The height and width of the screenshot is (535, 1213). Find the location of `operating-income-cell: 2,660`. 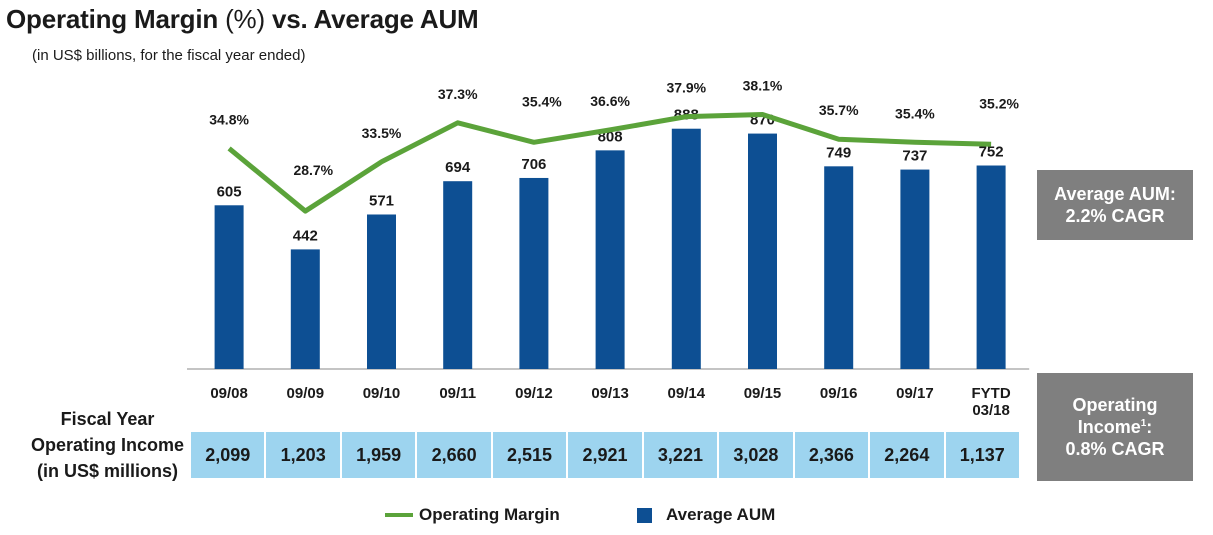

operating-income-cell: 2,660 is located at coordinates (455, 455).